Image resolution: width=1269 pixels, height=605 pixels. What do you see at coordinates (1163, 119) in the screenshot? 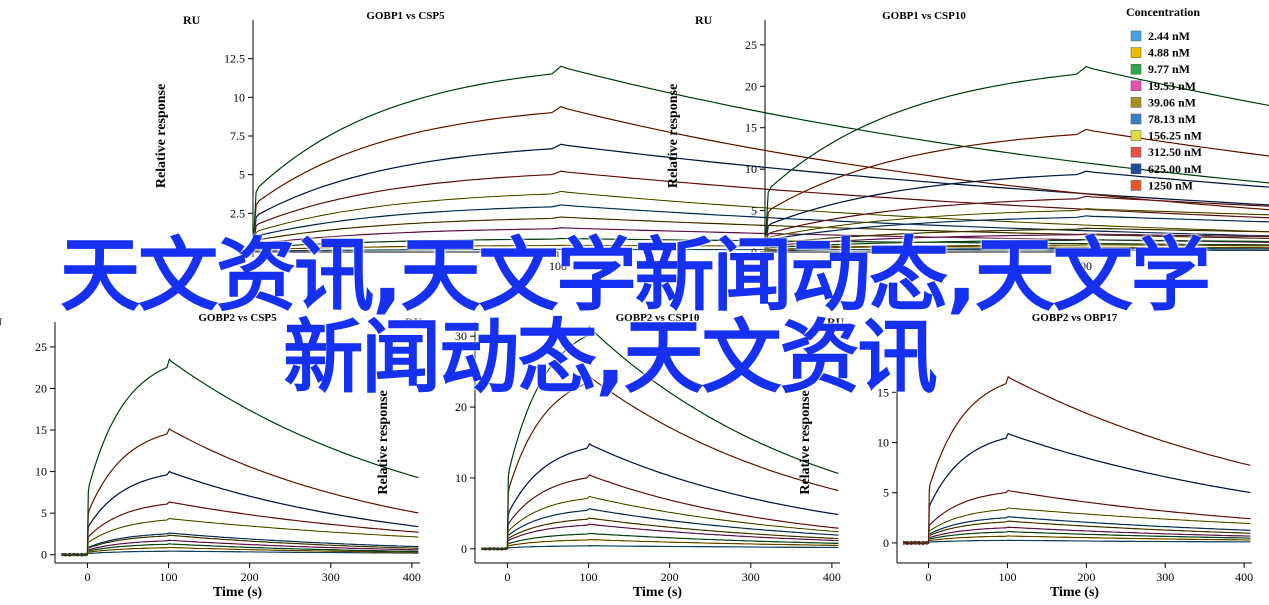
I see `legend-item: 78.13 nM` at bounding box center [1163, 119].